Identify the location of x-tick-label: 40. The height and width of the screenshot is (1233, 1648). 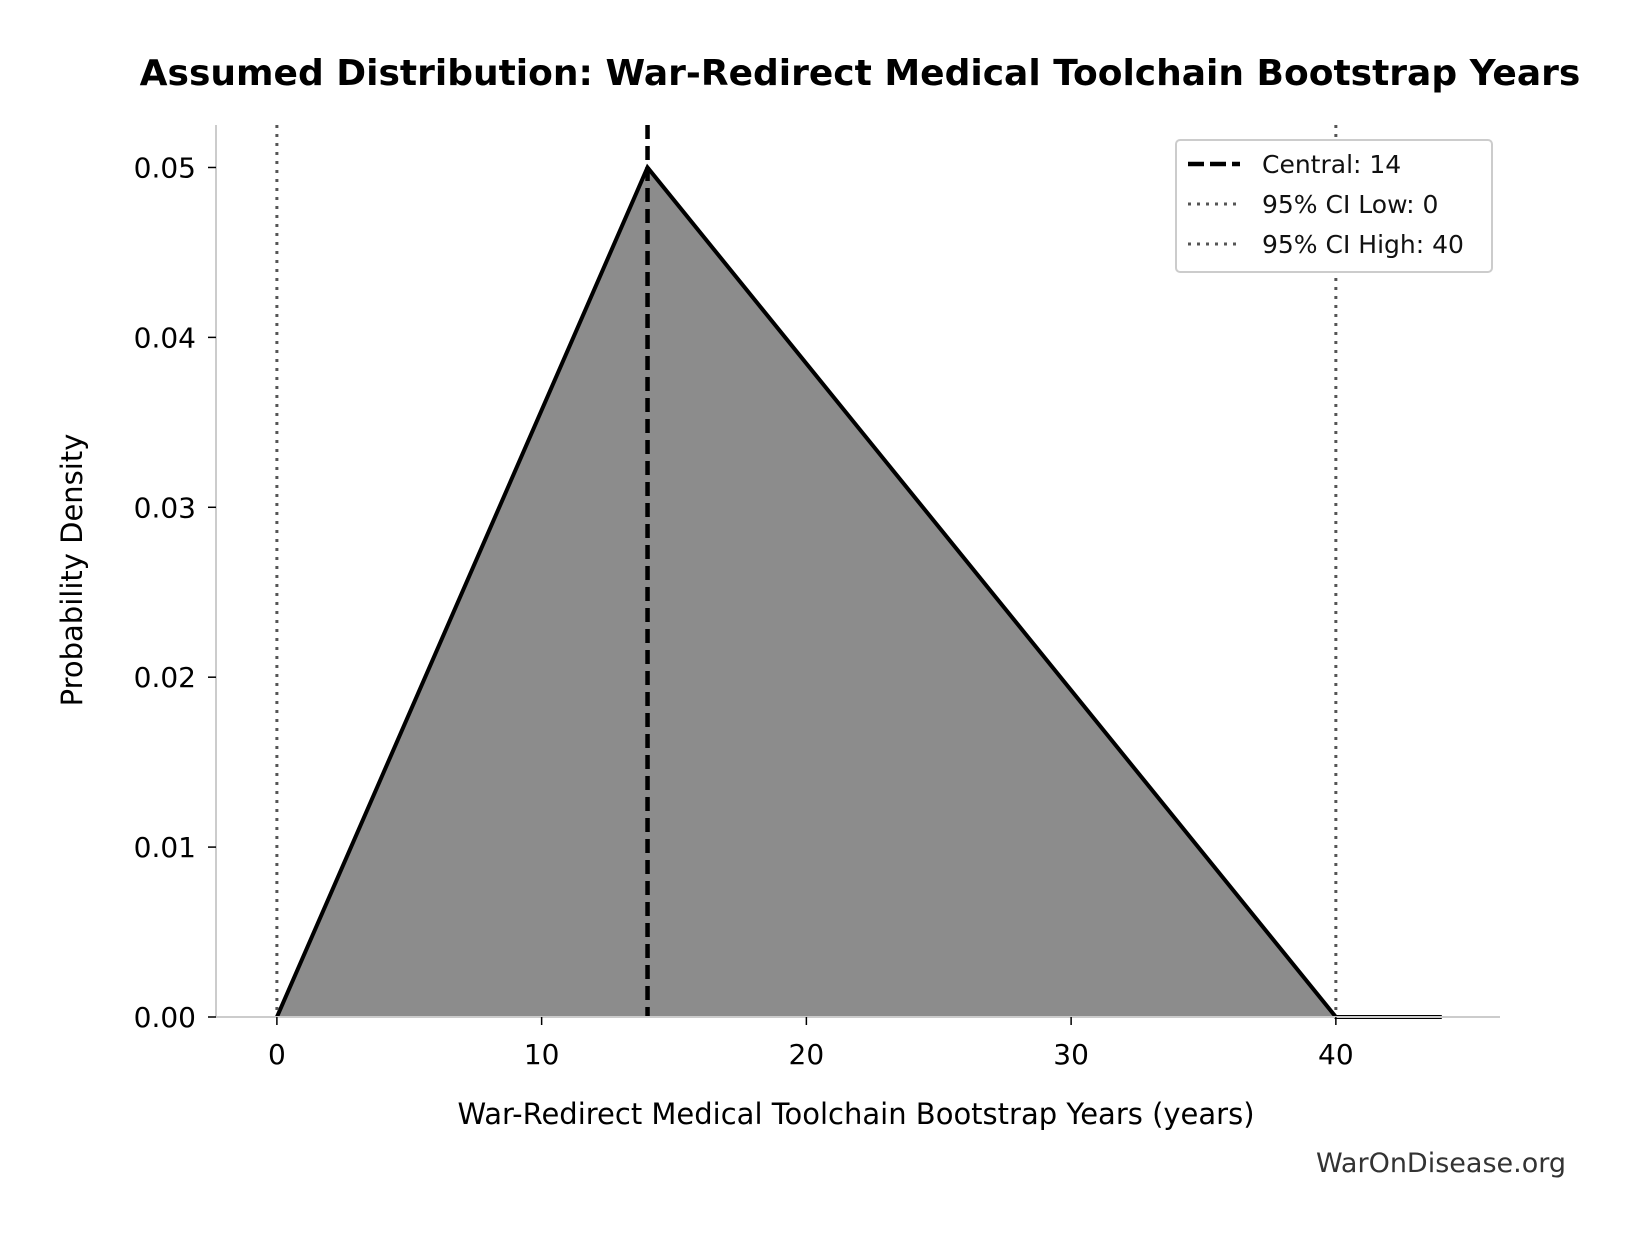
(1336, 1054).